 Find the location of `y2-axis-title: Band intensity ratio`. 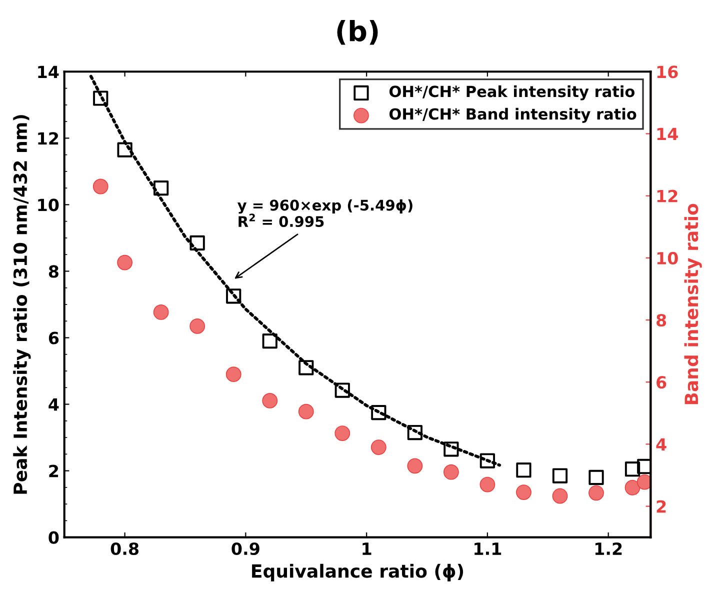

y2-axis-title: Band intensity ratio is located at coordinates (693, 304).